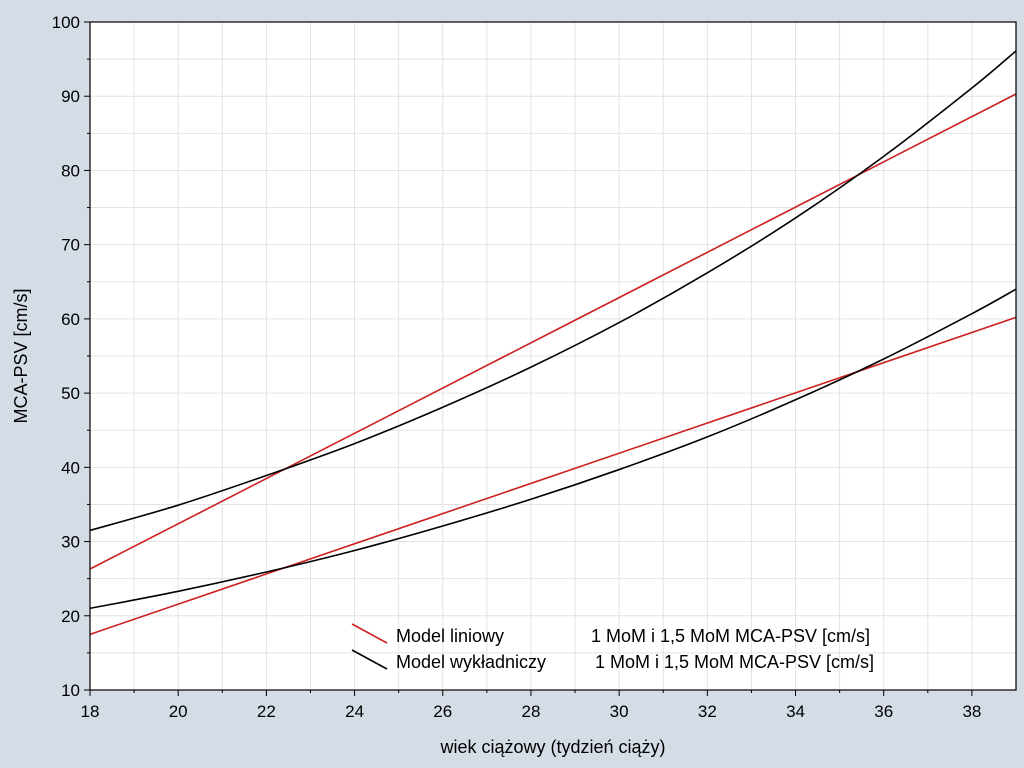 Image resolution: width=1024 pixels, height=768 pixels. What do you see at coordinates (70, 616) in the screenshot?
I see `y-tick-label: 20` at bounding box center [70, 616].